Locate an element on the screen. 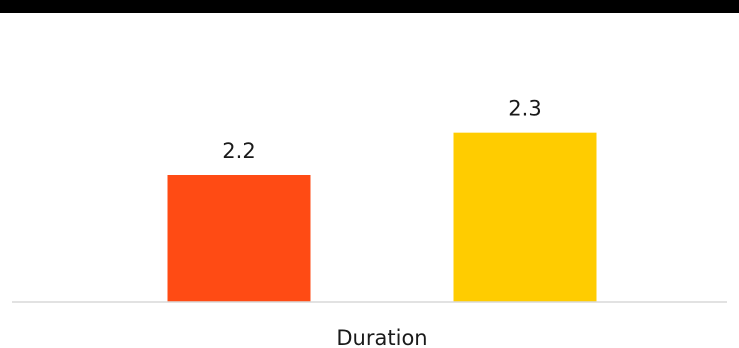  data-label-2: 2.3 is located at coordinates (524, 109).